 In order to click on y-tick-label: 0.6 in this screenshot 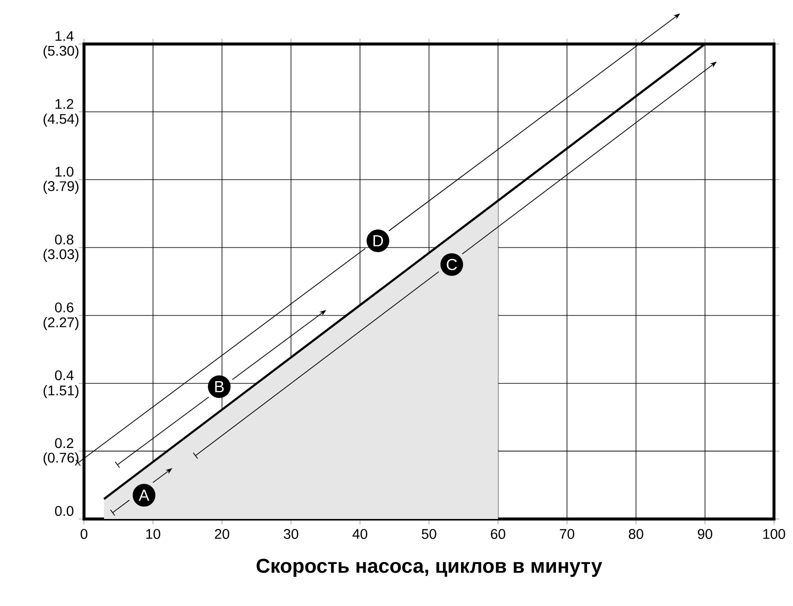, I will do `click(64, 307)`.